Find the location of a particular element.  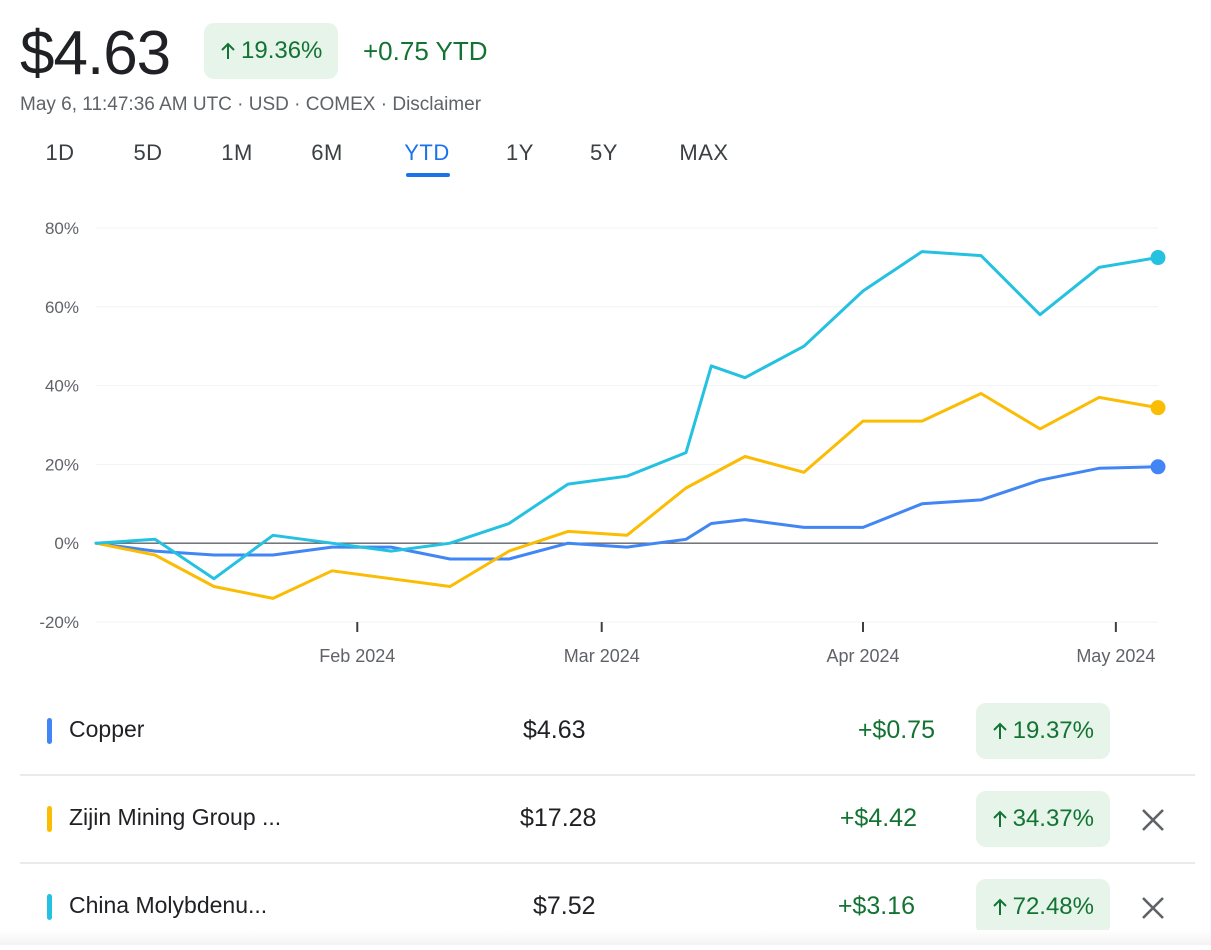

range-tabs: 1D 5D 1M 6M YTD 1Y 5Y MAX is located at coordinates (400, 162).